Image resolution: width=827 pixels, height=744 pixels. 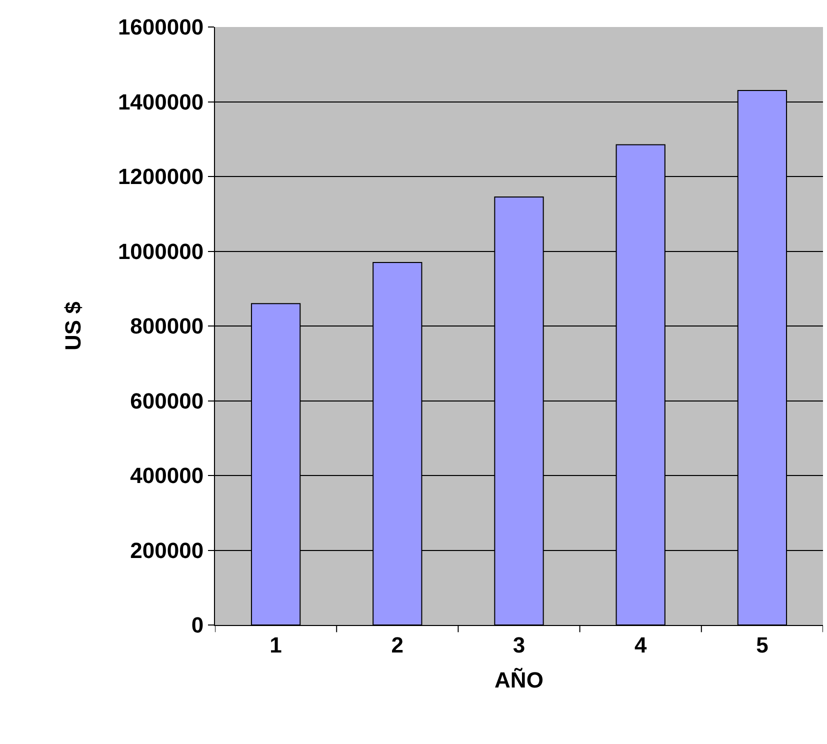 I want to click on y-tick-label: 1400000, so click(x=161, y=101).